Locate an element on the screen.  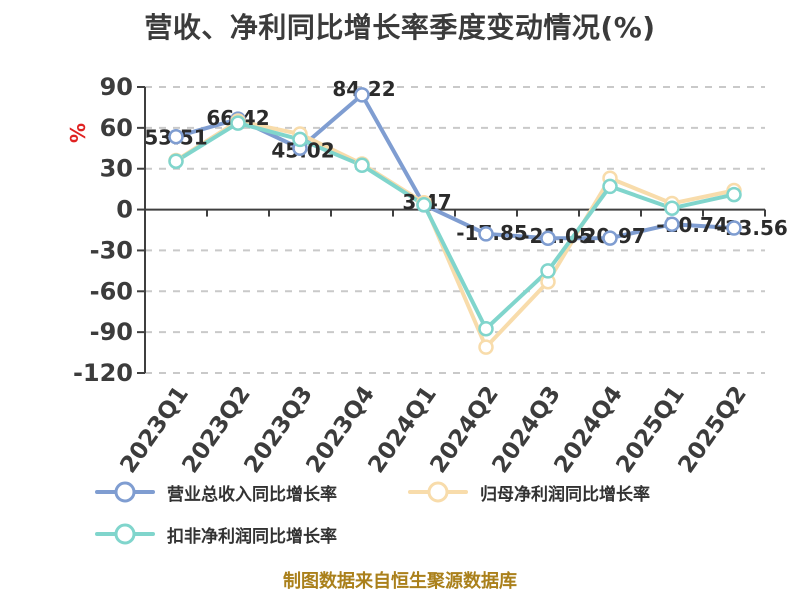
legend-item-revenue-growth: 营业总收入同比增长率 is located at coordinates (216, 492).